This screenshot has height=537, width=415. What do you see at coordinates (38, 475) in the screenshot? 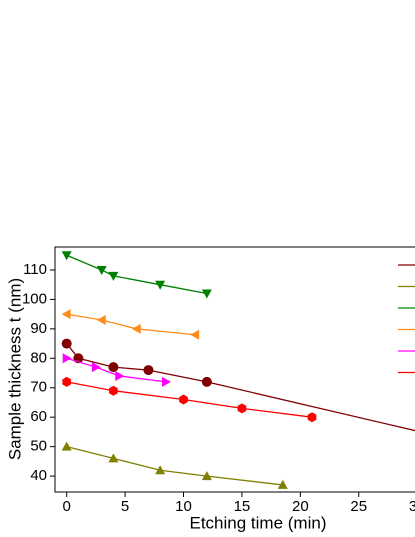
I see `y-tick-label: 40` at bounding box center [38, 475].